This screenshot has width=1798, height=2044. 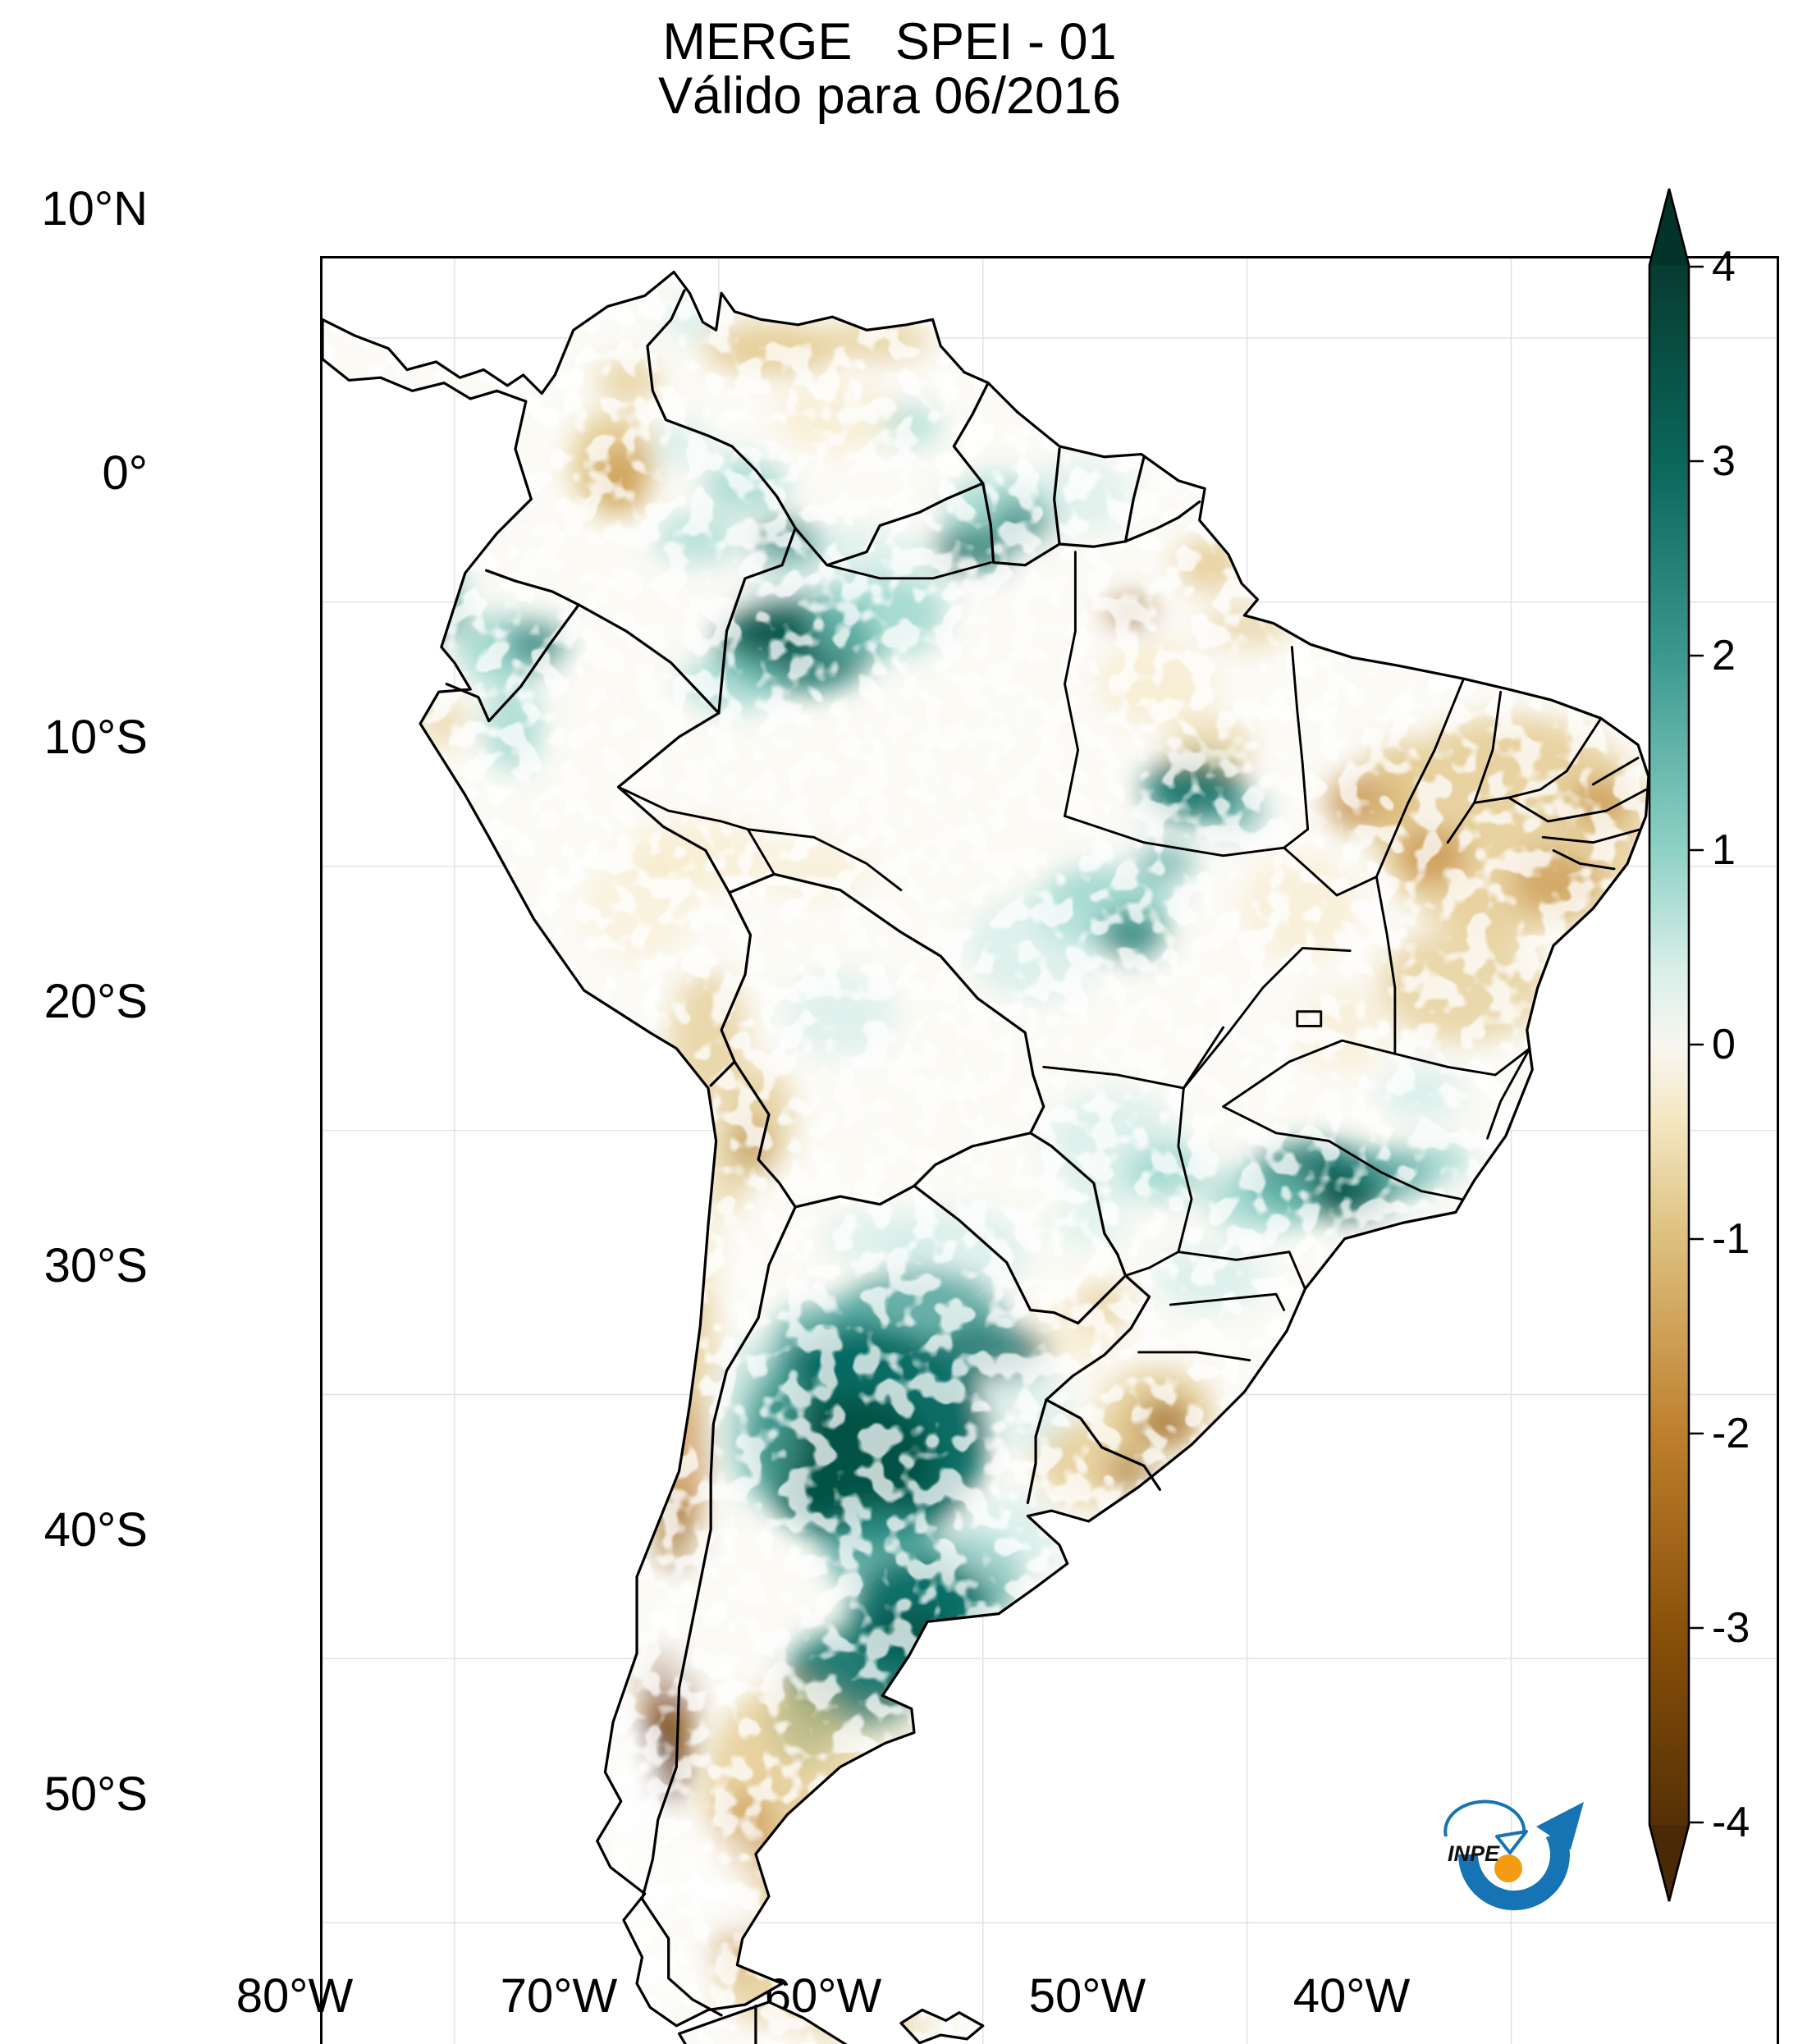 I want to click on y-axis-label: 50°S, so click(x=95, y=1794).